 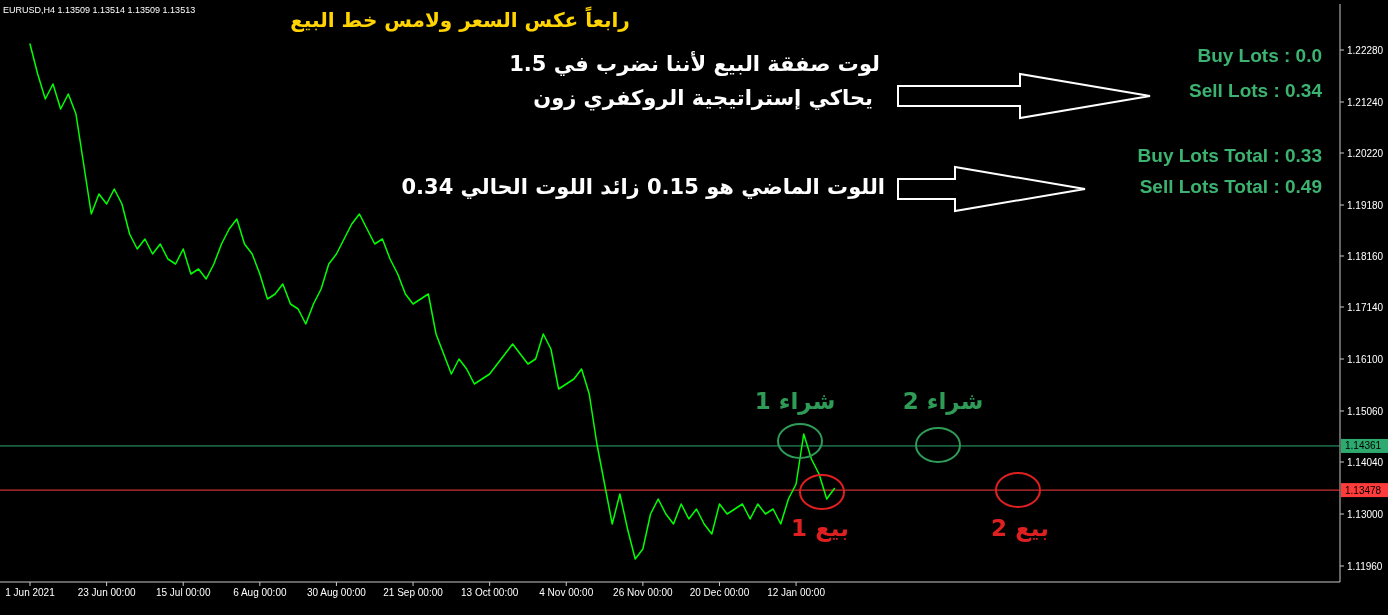 I want to click on y-tick-label: 1.17140, so click(x=1365, y=307).